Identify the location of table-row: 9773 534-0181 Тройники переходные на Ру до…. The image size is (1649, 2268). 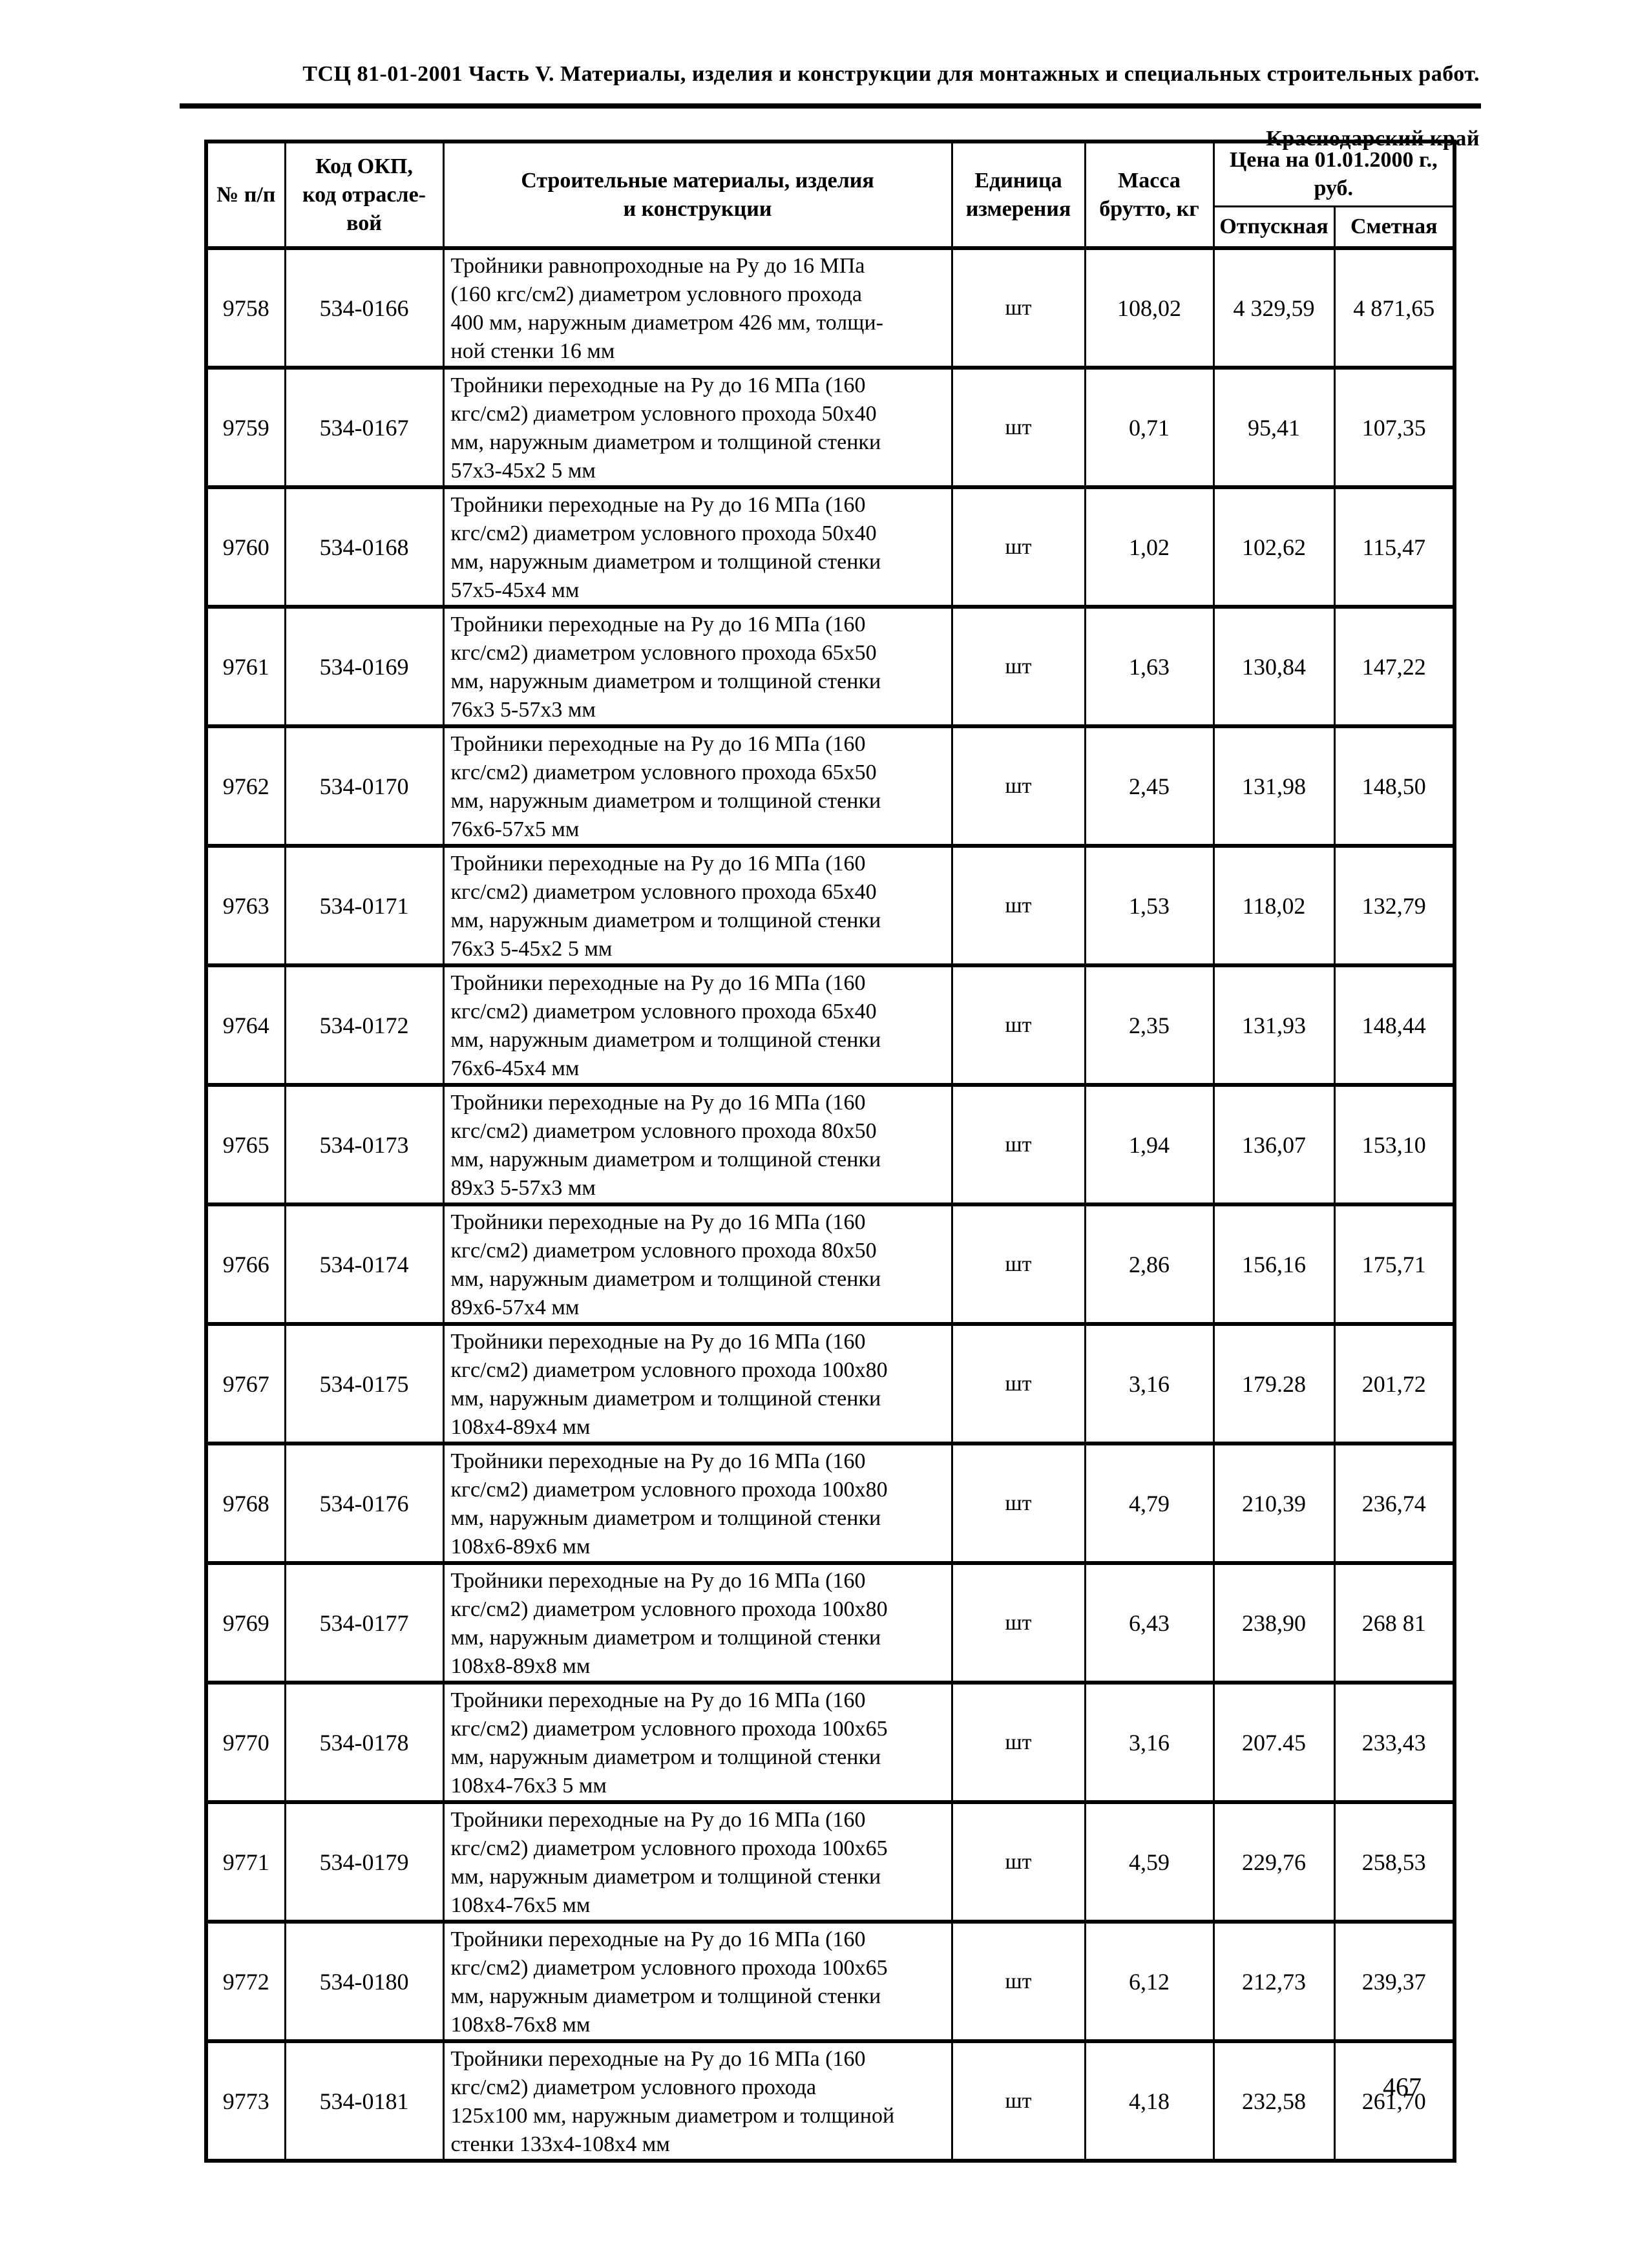
(830, 2101).